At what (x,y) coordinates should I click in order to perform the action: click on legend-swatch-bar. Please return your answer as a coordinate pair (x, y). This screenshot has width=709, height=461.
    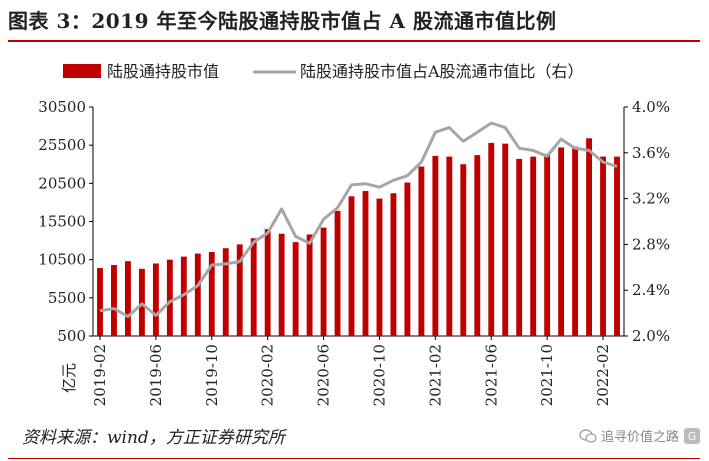
    Looking at the image, I should click on (82, 71).